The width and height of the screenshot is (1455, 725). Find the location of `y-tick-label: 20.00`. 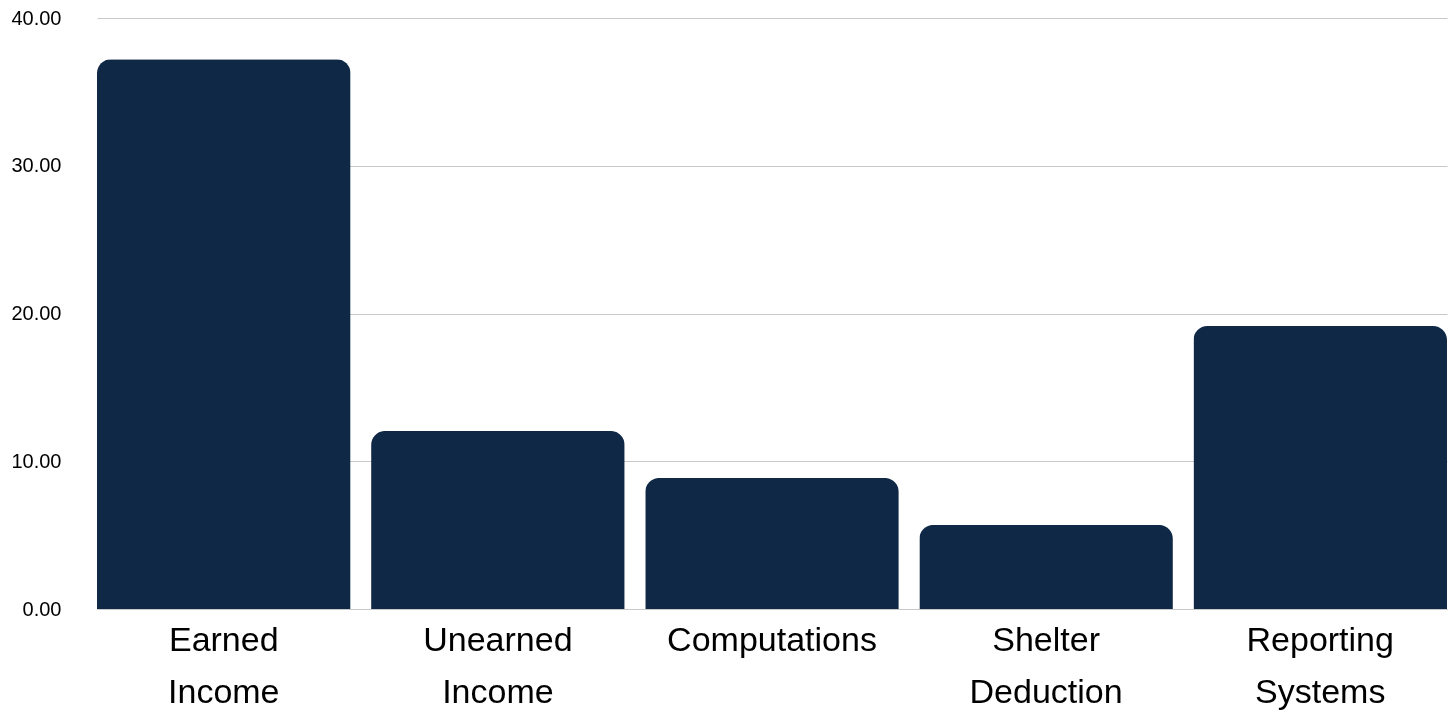

y-tick-label: 20.00 is located at coordinates (36, 313).